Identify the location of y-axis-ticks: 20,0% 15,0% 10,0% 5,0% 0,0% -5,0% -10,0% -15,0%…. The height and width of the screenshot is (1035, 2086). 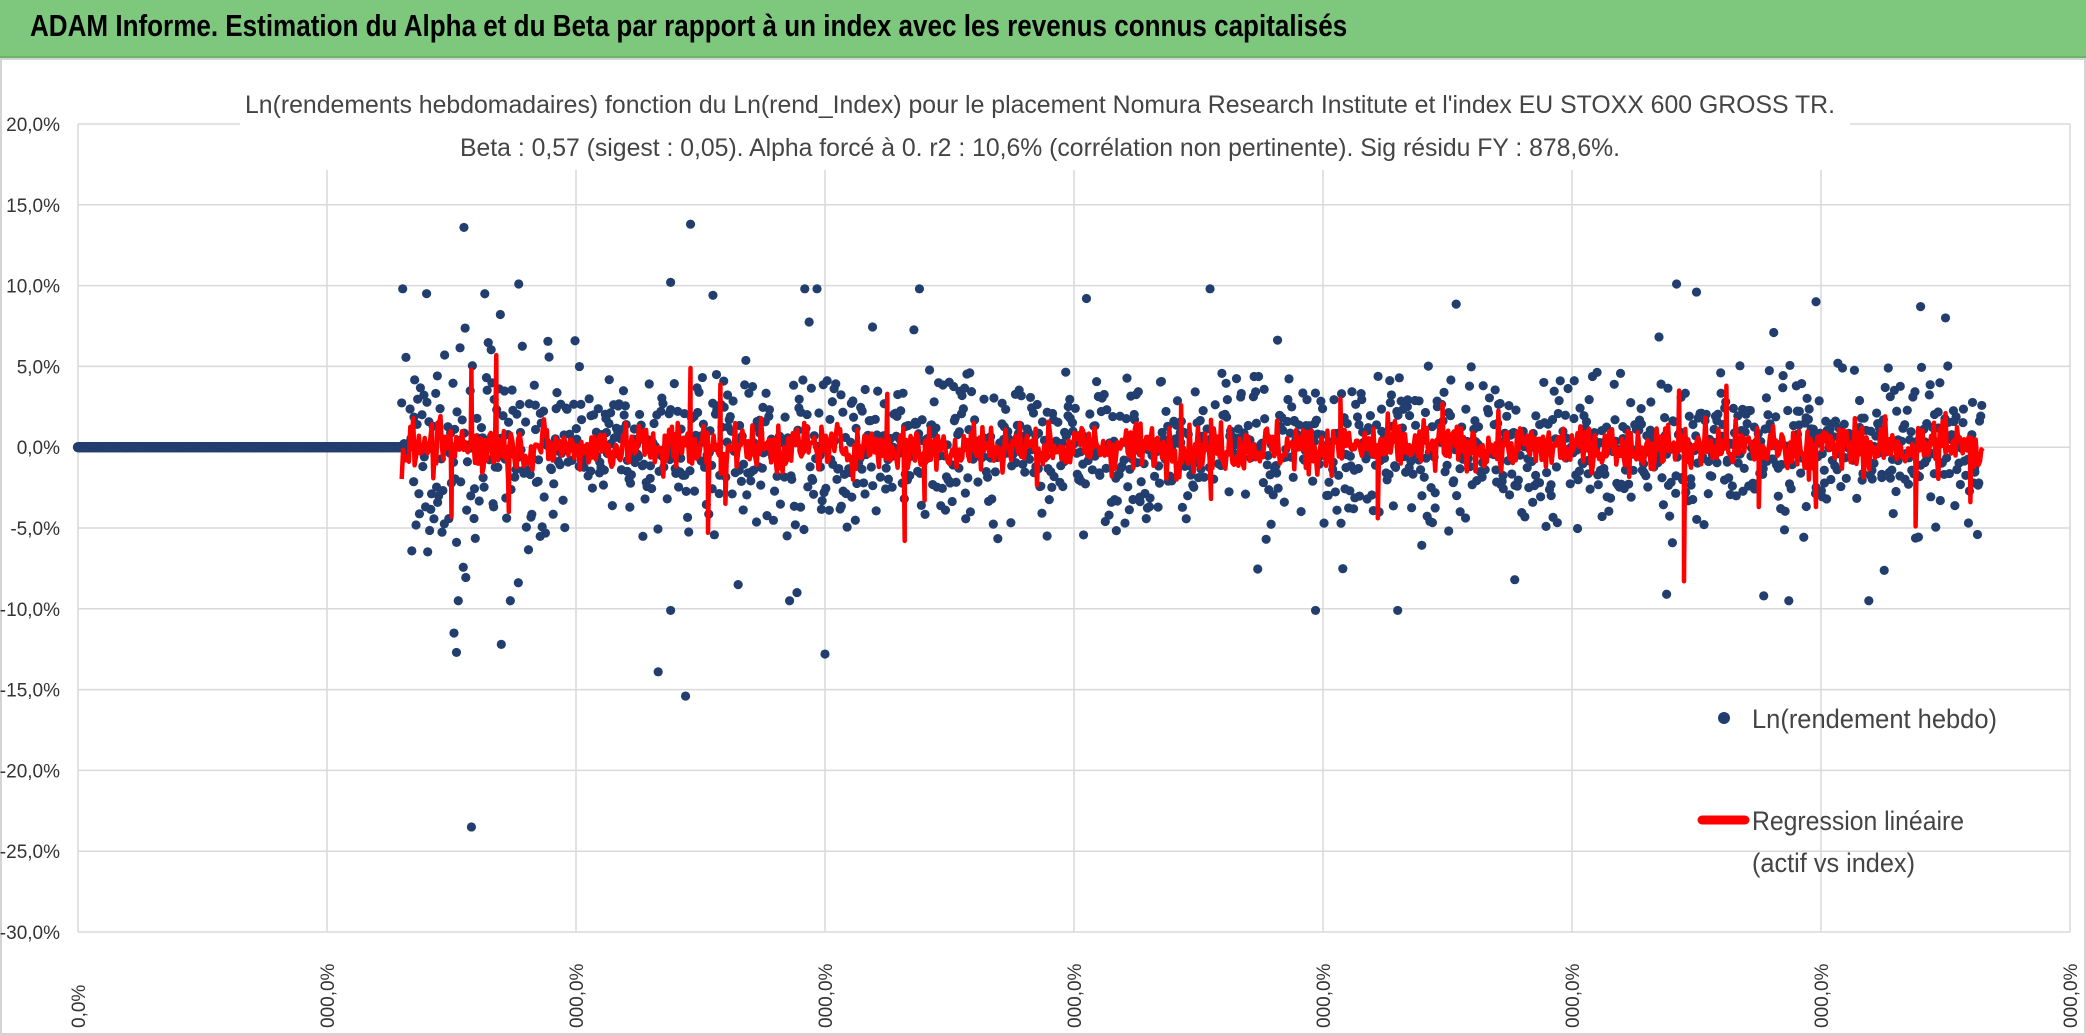
(30, 529).